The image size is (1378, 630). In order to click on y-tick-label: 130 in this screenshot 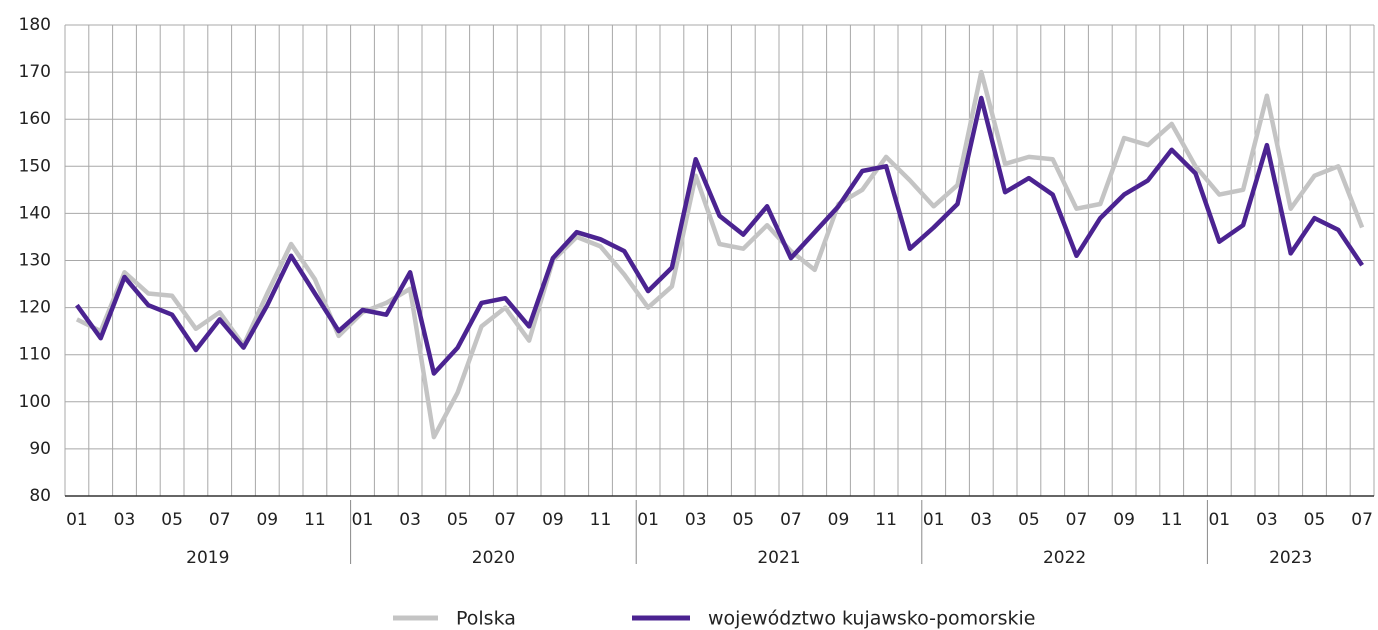, I will do `click(35, 261)`.